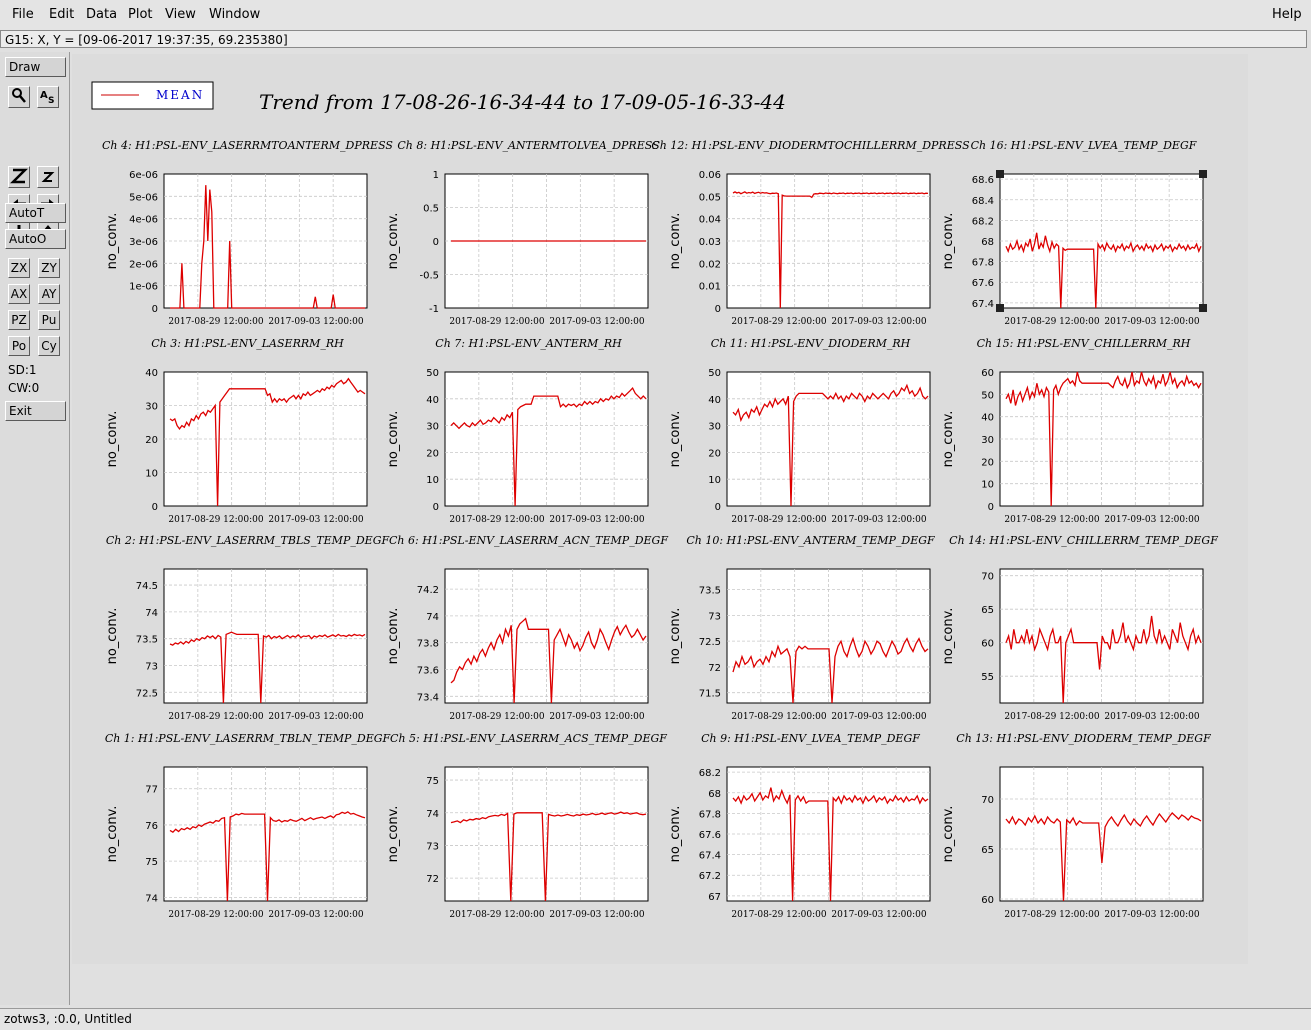  Describe the element at coordinates (987, 577) in the screenshot. I see `y-tick-label: 70` at that location.